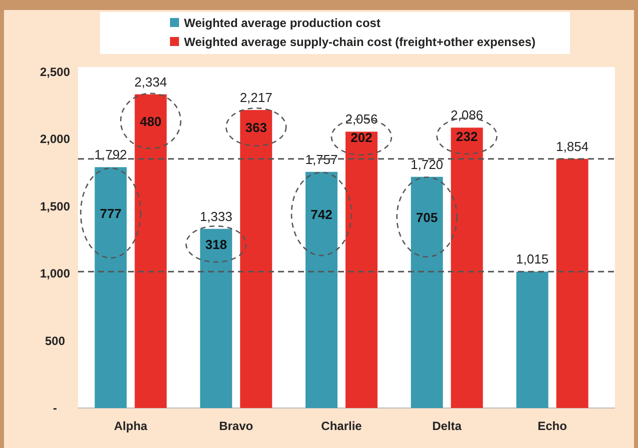 The width and height of the screenshot is (638, 448). Describe the element at coordinates (572, 146) in the screenshot. I see `data-label: 1,854` at that location.